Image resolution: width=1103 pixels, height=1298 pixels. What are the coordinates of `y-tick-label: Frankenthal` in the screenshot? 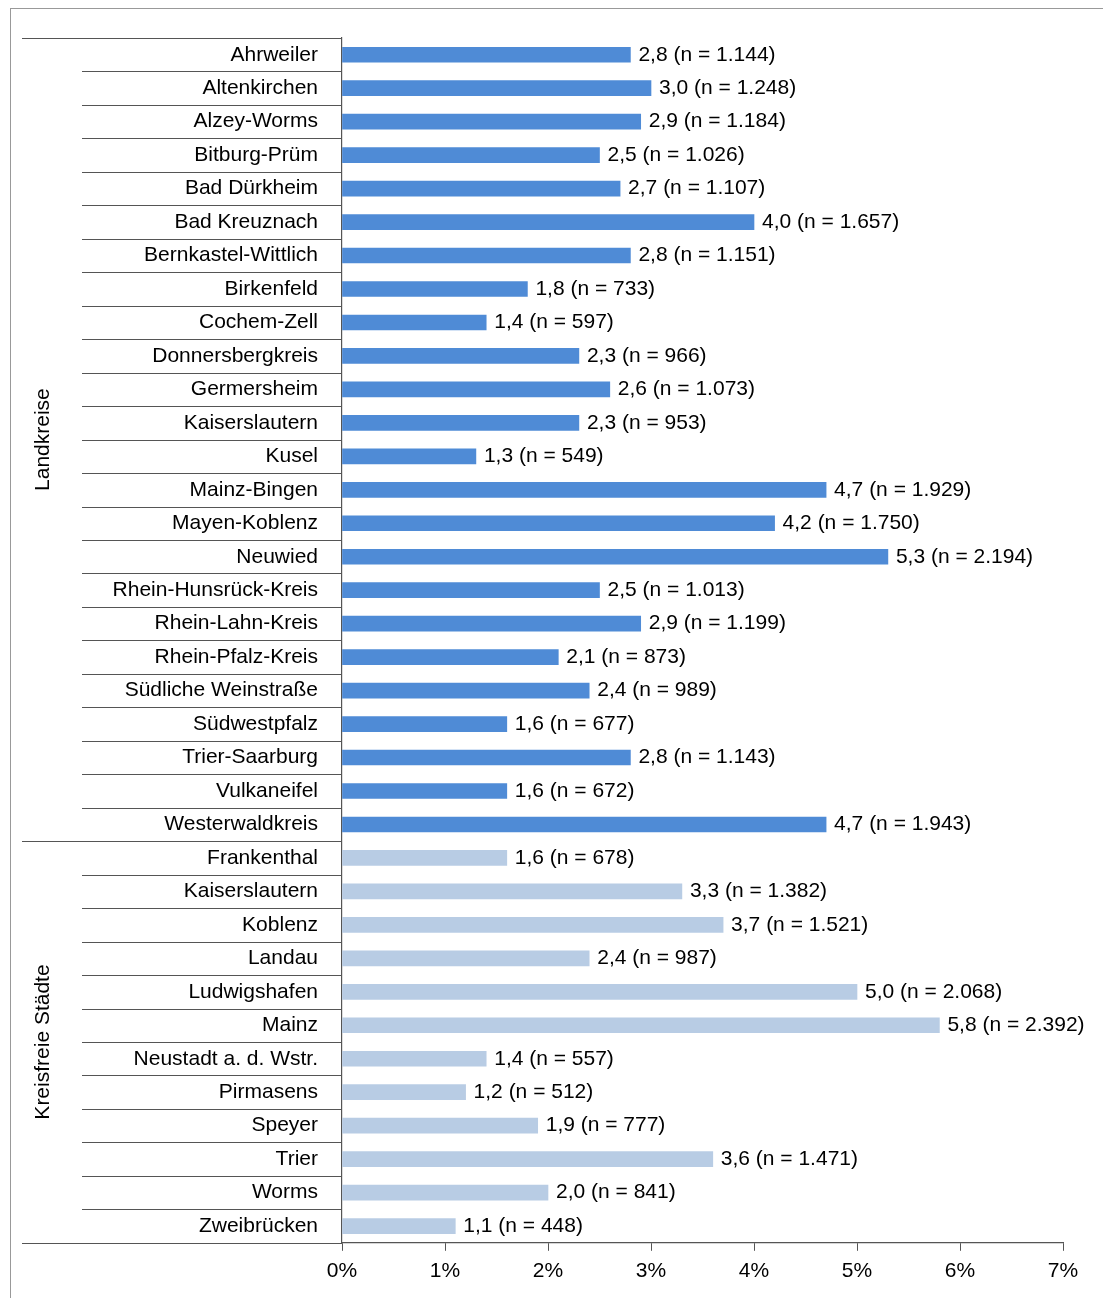 It's located at (262, 856).